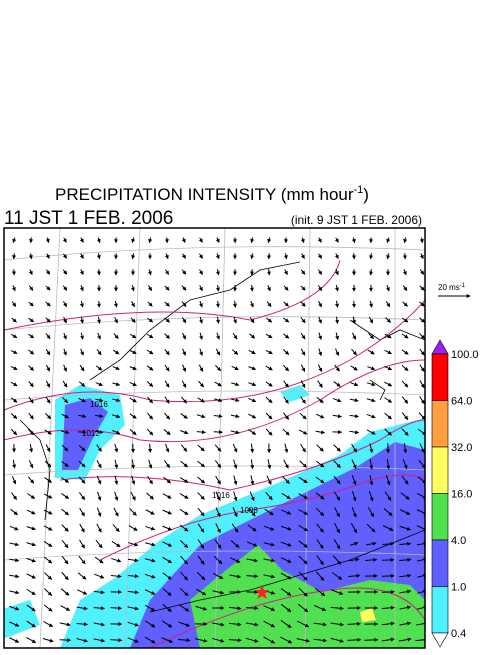 This screenshot has width=500, height=655. Describe the element at coordinates (91, 433) in the screenshot. I see `isobar-label: 1012` at that location.